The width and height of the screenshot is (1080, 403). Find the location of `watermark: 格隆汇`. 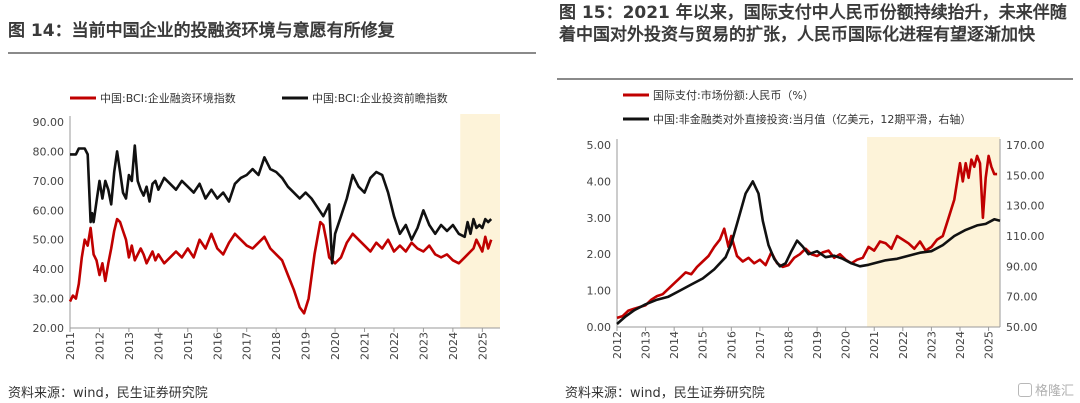

watermark: 格隆汇 is located at coordinates (1045, 389).